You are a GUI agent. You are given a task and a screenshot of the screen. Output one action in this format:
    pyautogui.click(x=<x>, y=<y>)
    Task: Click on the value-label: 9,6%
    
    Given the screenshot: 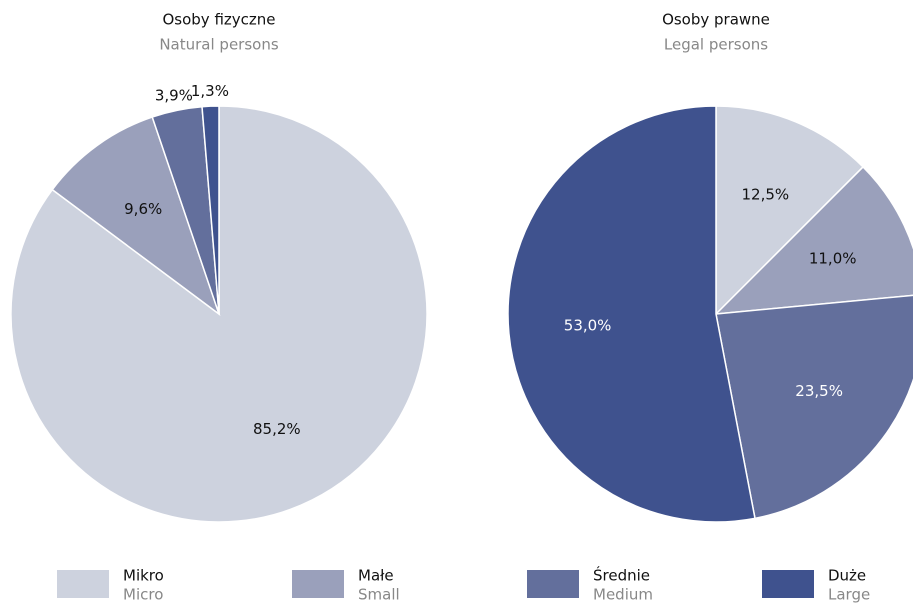 What is the action you would take?
    pyautogui.click(x=143, y=209)
    